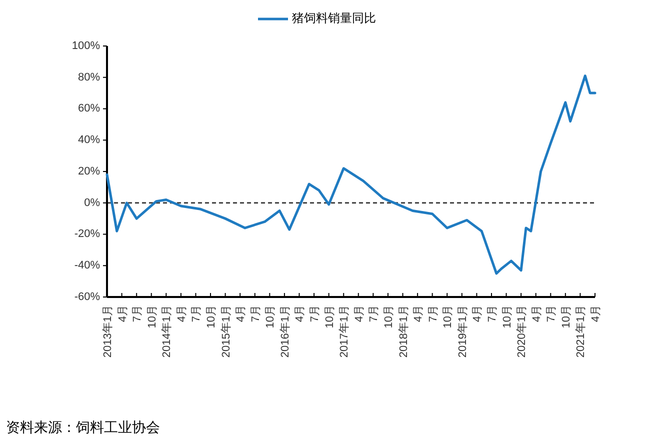 The image size is (650, 440). I want to click on x-tick-label: 2013年1月, so click(108, 331).